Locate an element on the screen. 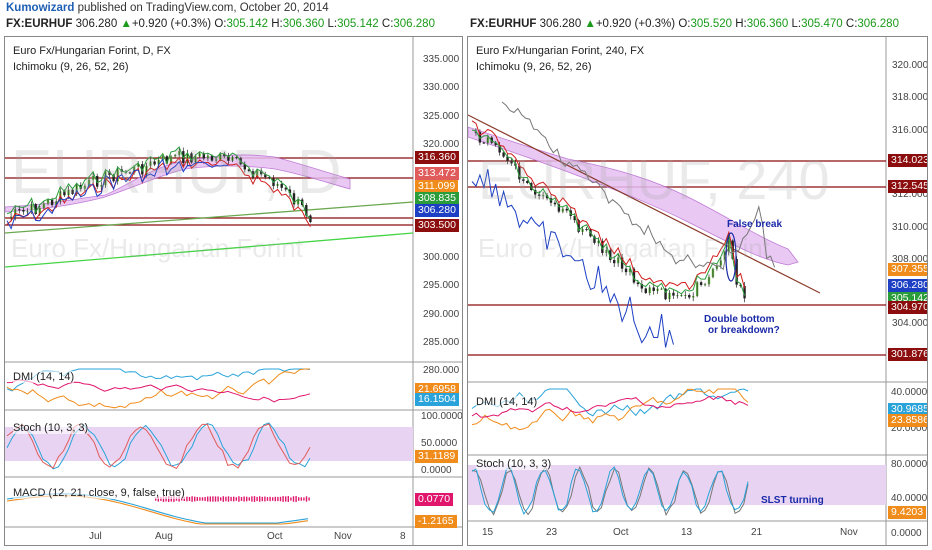 The height and width of the screenshot is (550, 932). low-label: L: is located at coordinates (332, 24).